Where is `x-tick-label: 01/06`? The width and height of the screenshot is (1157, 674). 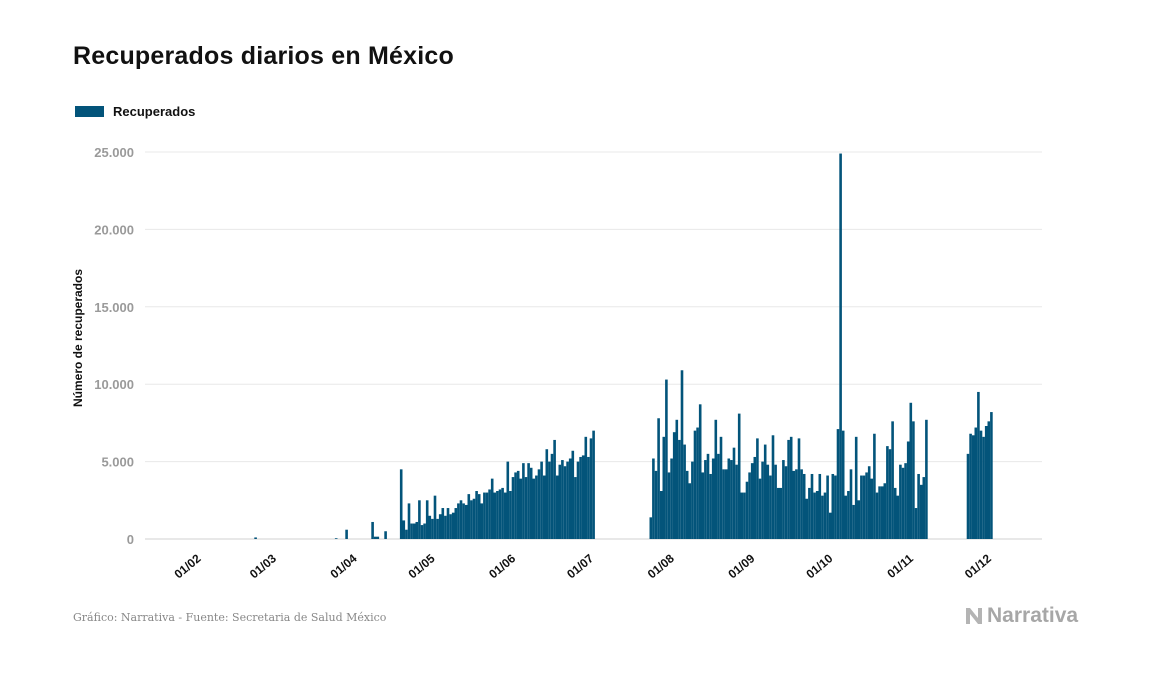
x-tick-label: 01/06 is located at coordinates (502, 566).